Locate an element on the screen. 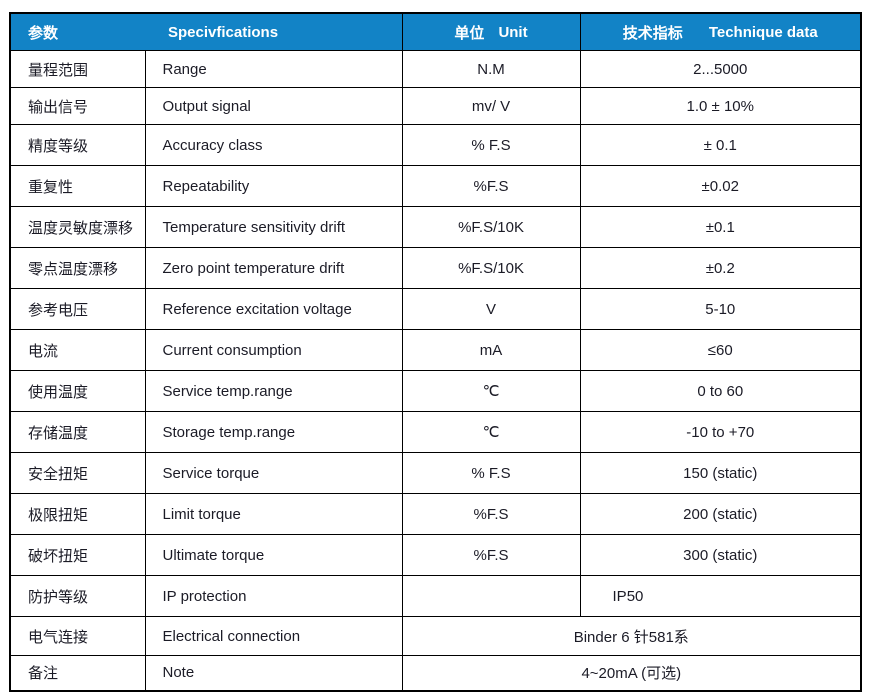 The image size is (871, 700). param-cell: 参考电压 is located at coordinates (77, 309).